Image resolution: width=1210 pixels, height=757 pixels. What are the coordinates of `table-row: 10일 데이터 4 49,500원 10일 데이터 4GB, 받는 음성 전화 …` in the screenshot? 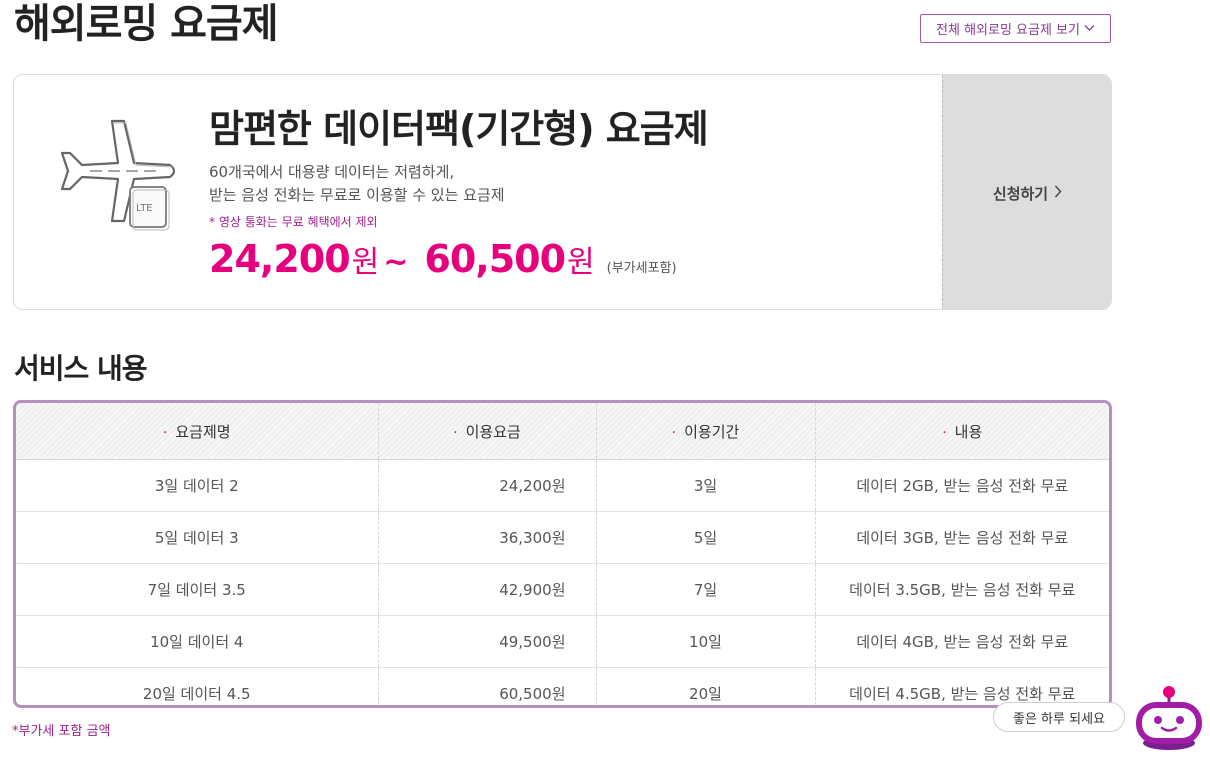 It's located at (562, 641).